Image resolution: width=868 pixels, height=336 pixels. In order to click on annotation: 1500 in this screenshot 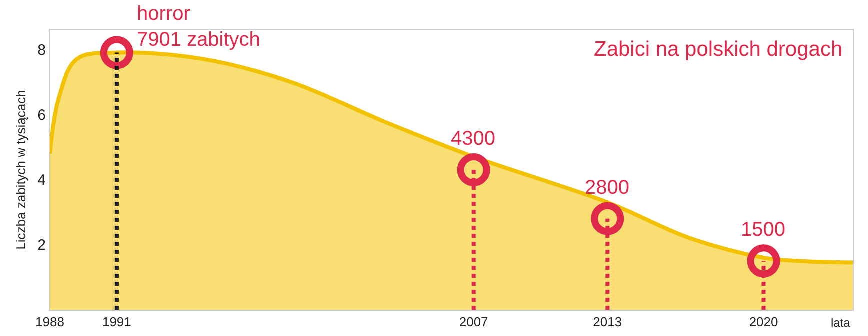, I will do `click(763, 230)`.